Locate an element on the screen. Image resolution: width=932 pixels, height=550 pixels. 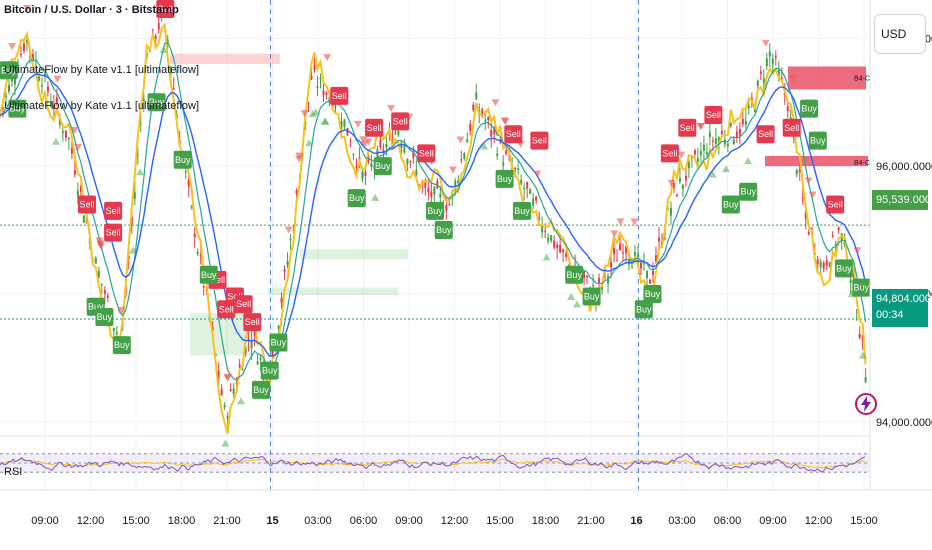
candle-countdown: 00:34 is located at coordinates (890, 315).